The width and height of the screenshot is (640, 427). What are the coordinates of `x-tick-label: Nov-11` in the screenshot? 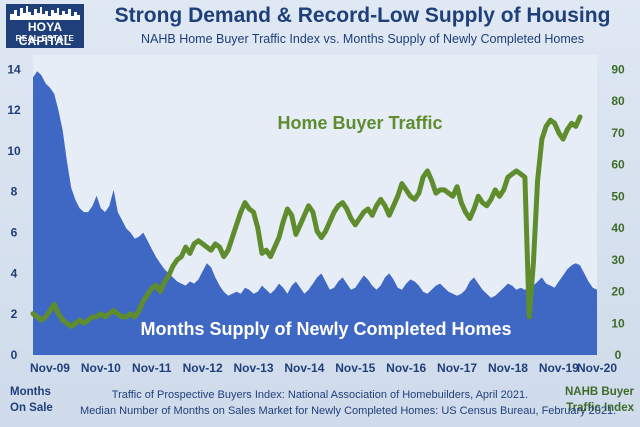 It's located at (152, 368).